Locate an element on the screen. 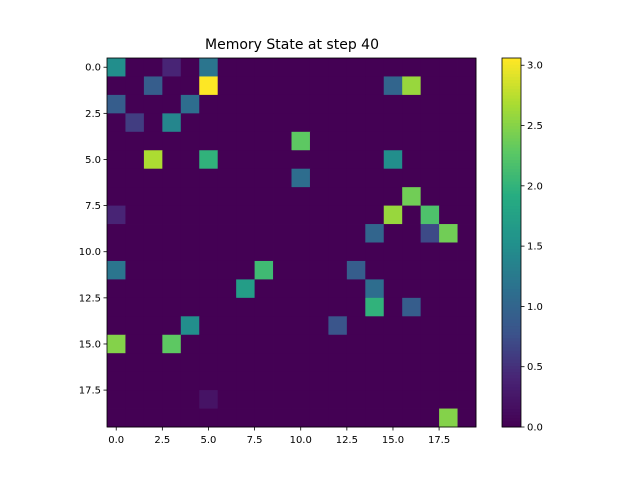 This screenshot has width=640, height=480. y-tick-label: 10.0 is located at coordinates (90, 252).